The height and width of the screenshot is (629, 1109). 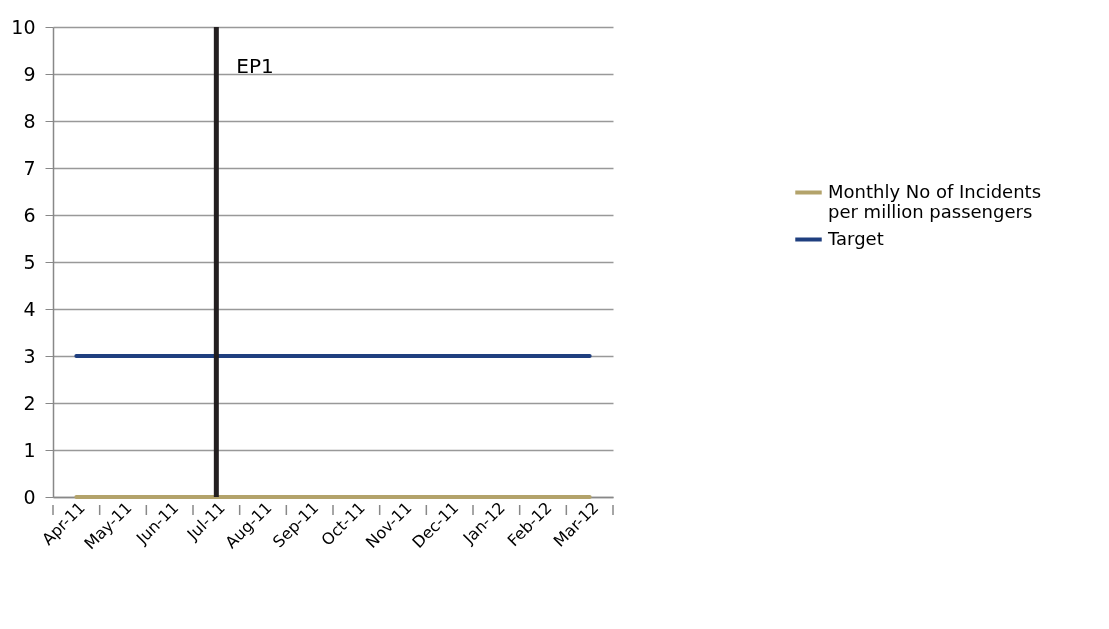 I want to click on y-tick-label: 10, so click(x=23, y=26).